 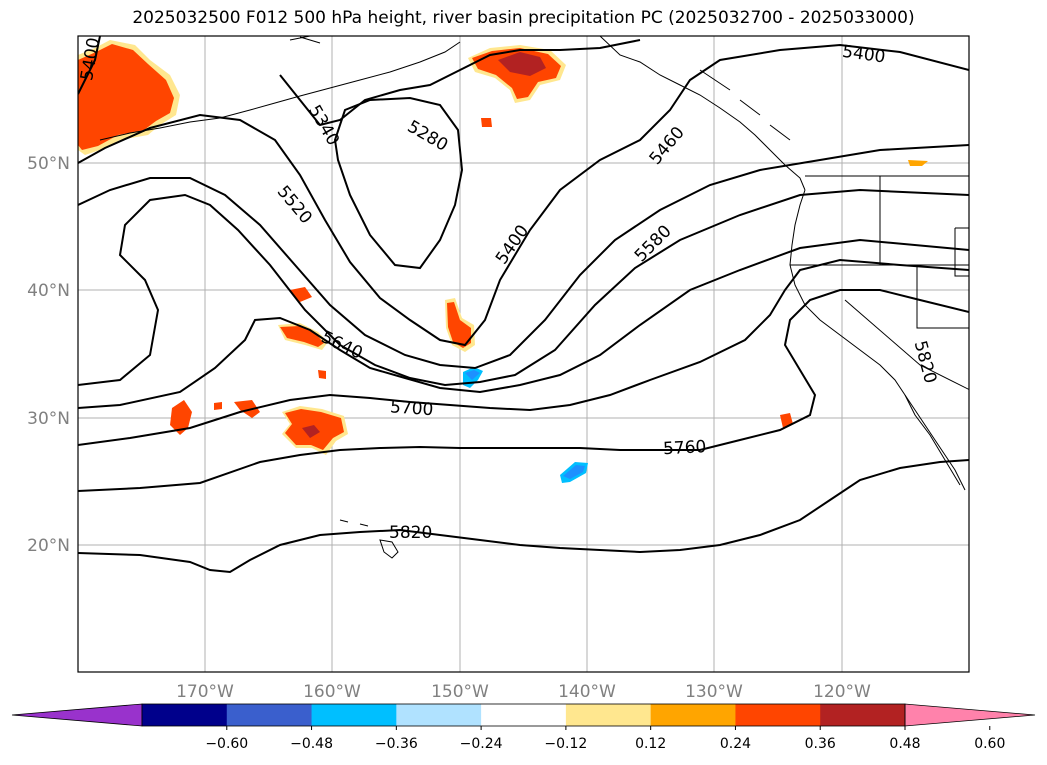 I want to click on colorbar-tick-label: −0.48, so click(x=311, y=744).